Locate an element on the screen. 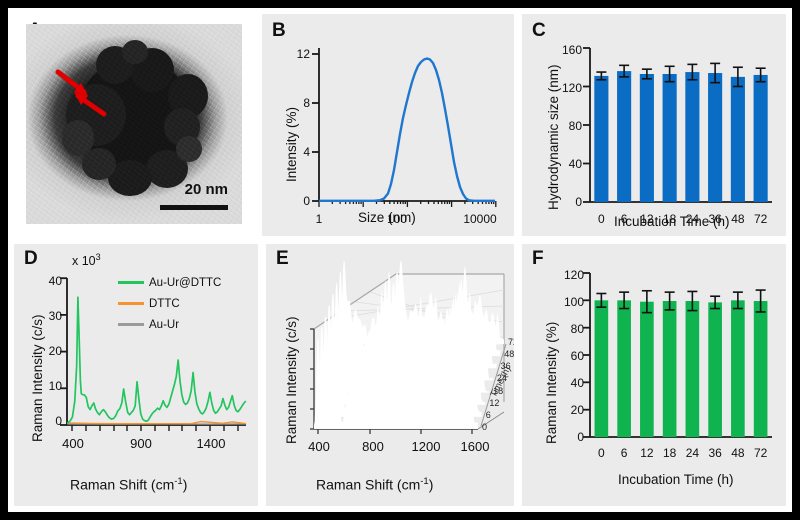  tem-noise-texture is located at coordinates (134, 124).